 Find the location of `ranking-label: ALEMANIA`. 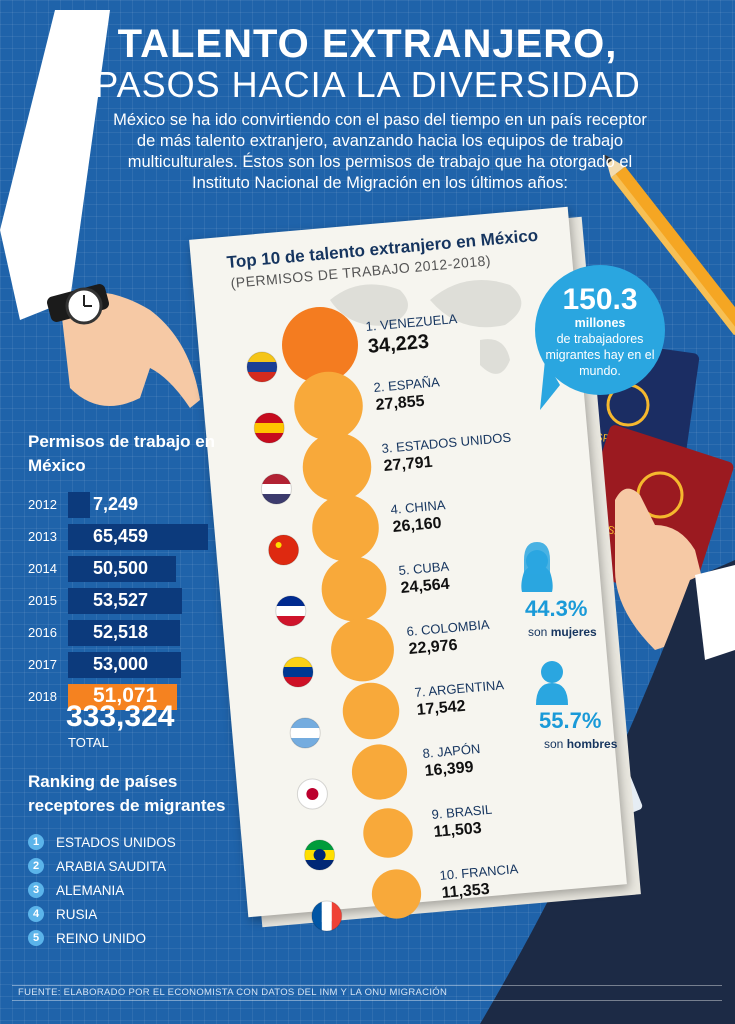

ranking-label: ALEMANIA is located at coordinates (90, 890).